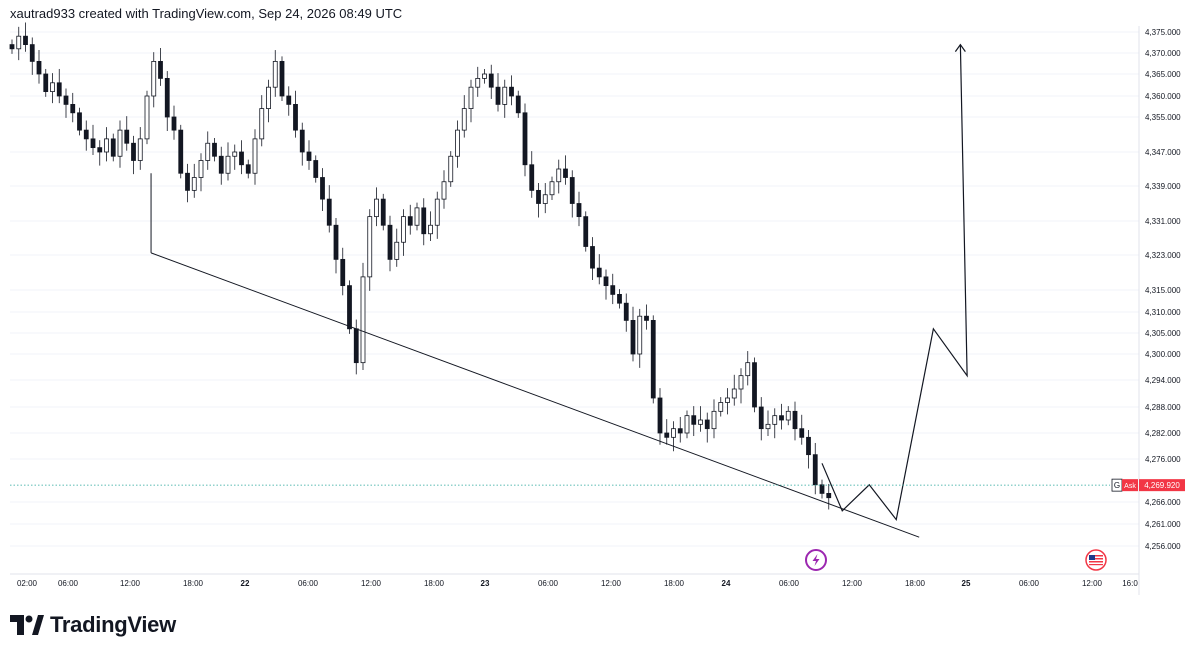 The image size is (1200, 655). What do you see at coordinates (93, 625) in the screenshot?
I see `tradingview-logo: TradingView` at bounding box center [93, 625].